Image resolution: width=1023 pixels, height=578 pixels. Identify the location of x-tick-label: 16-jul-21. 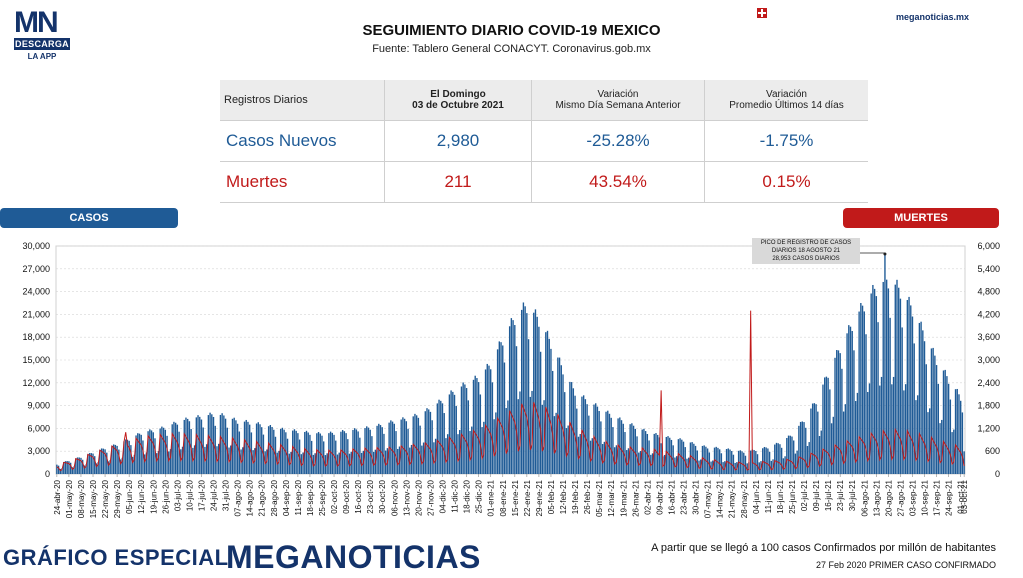
(828, 495).